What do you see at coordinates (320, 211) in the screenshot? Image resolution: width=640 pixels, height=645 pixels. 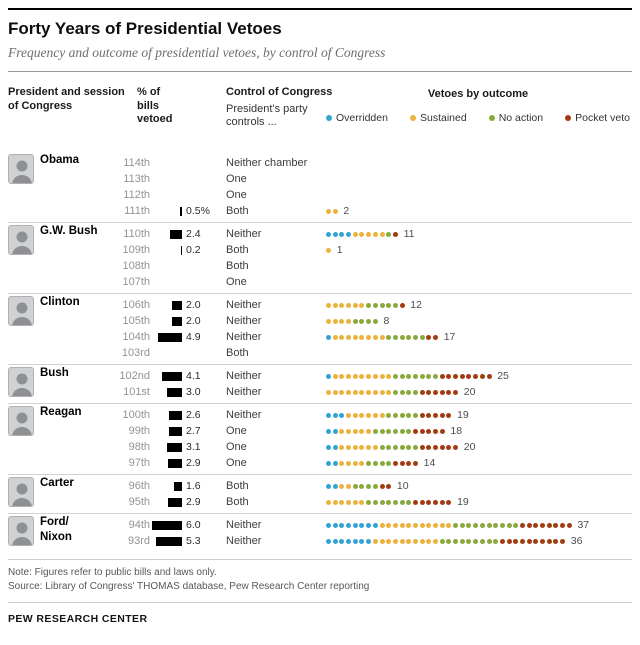 I see `veto-row-111th: 111th 0.5% Both 2` at bounding box center [320, 211].